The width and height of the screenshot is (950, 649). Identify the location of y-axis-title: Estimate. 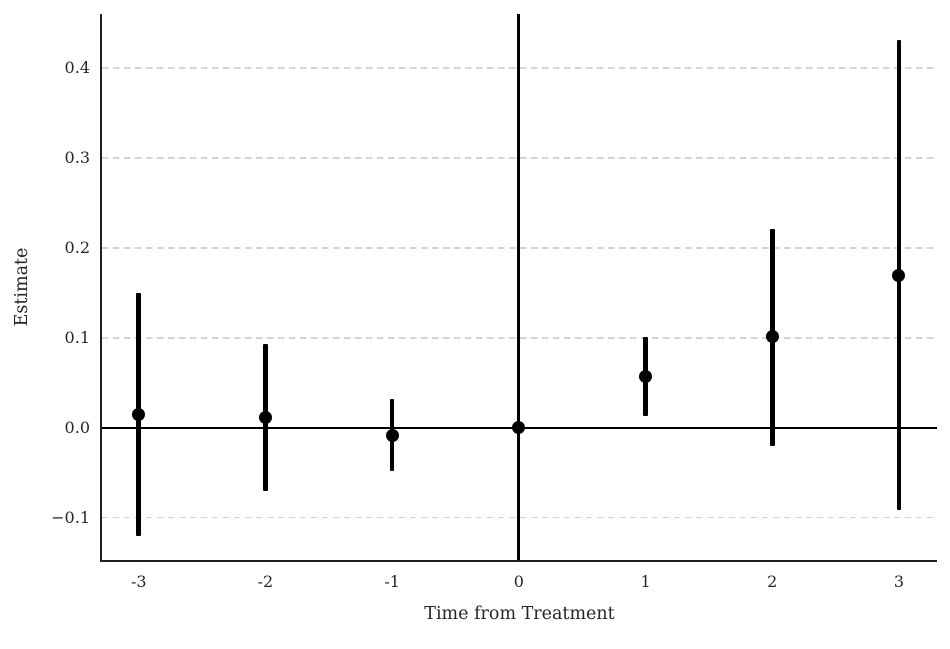
(22, 287).